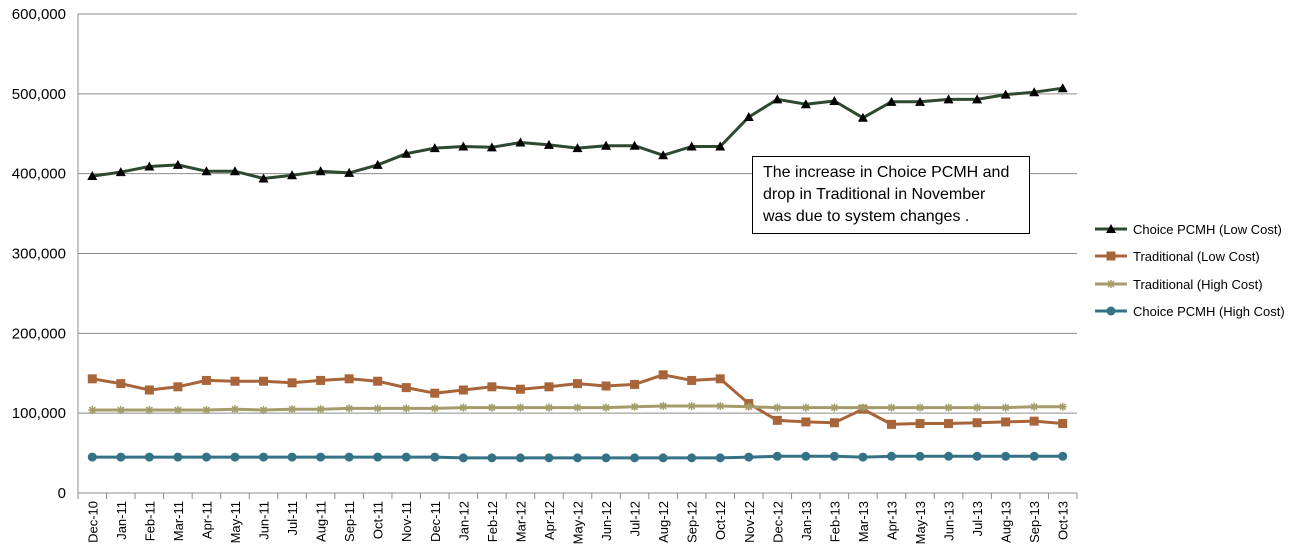  What do you see at coordinates (606, 521) in the screenshot?
I see `x-tick-label: Jun-12` at bounding box center [606, 521].